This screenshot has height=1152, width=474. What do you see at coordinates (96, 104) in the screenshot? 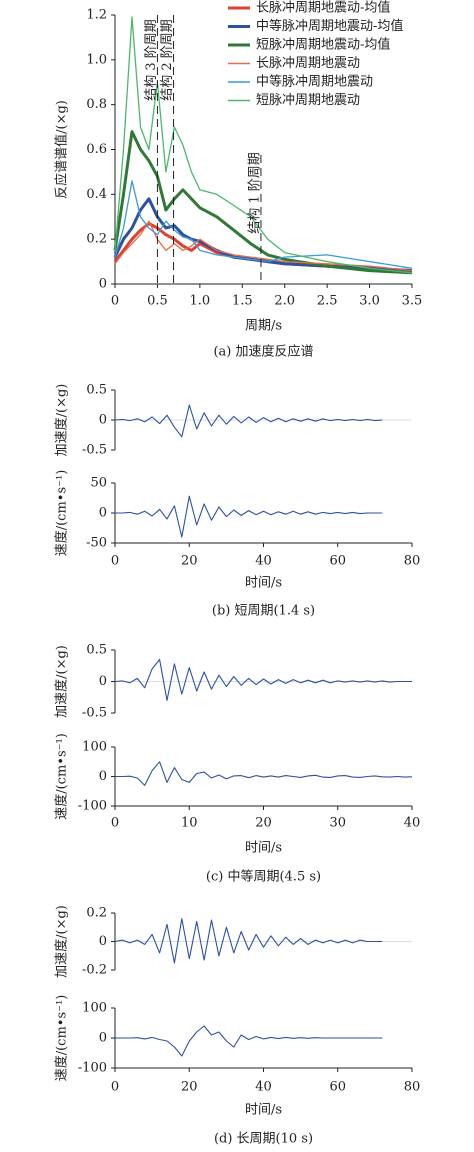
I see `y-tick-label: 0.8` at bounding box center [96, 104].